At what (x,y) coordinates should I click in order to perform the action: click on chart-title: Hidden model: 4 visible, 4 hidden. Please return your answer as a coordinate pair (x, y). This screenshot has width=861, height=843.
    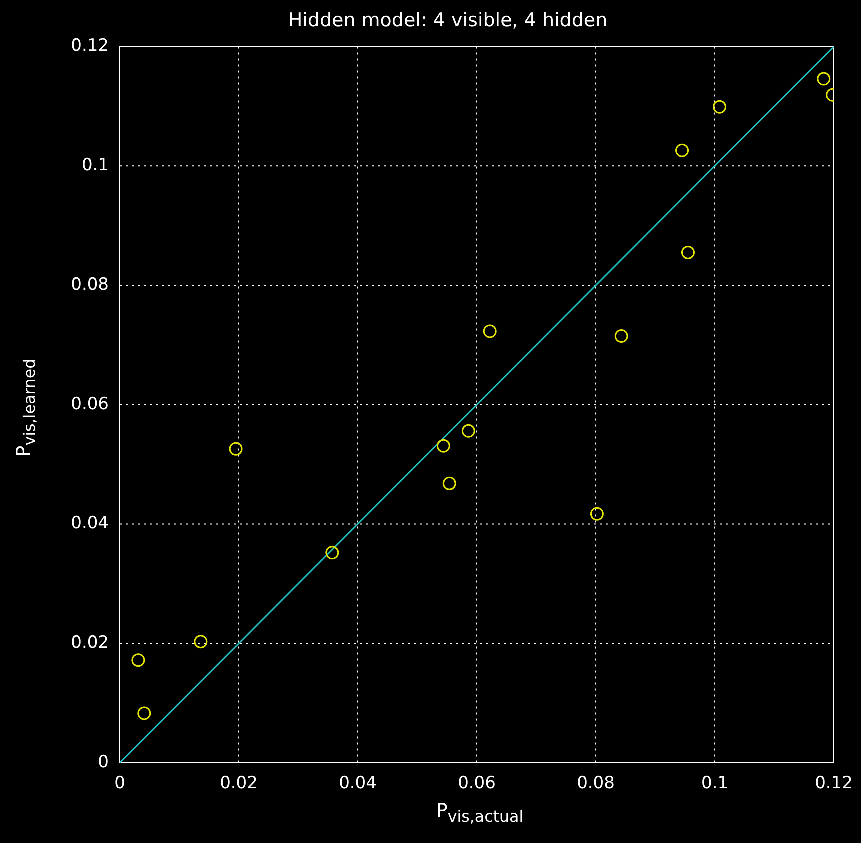
    Looking at the image, I should click on (448, 20).